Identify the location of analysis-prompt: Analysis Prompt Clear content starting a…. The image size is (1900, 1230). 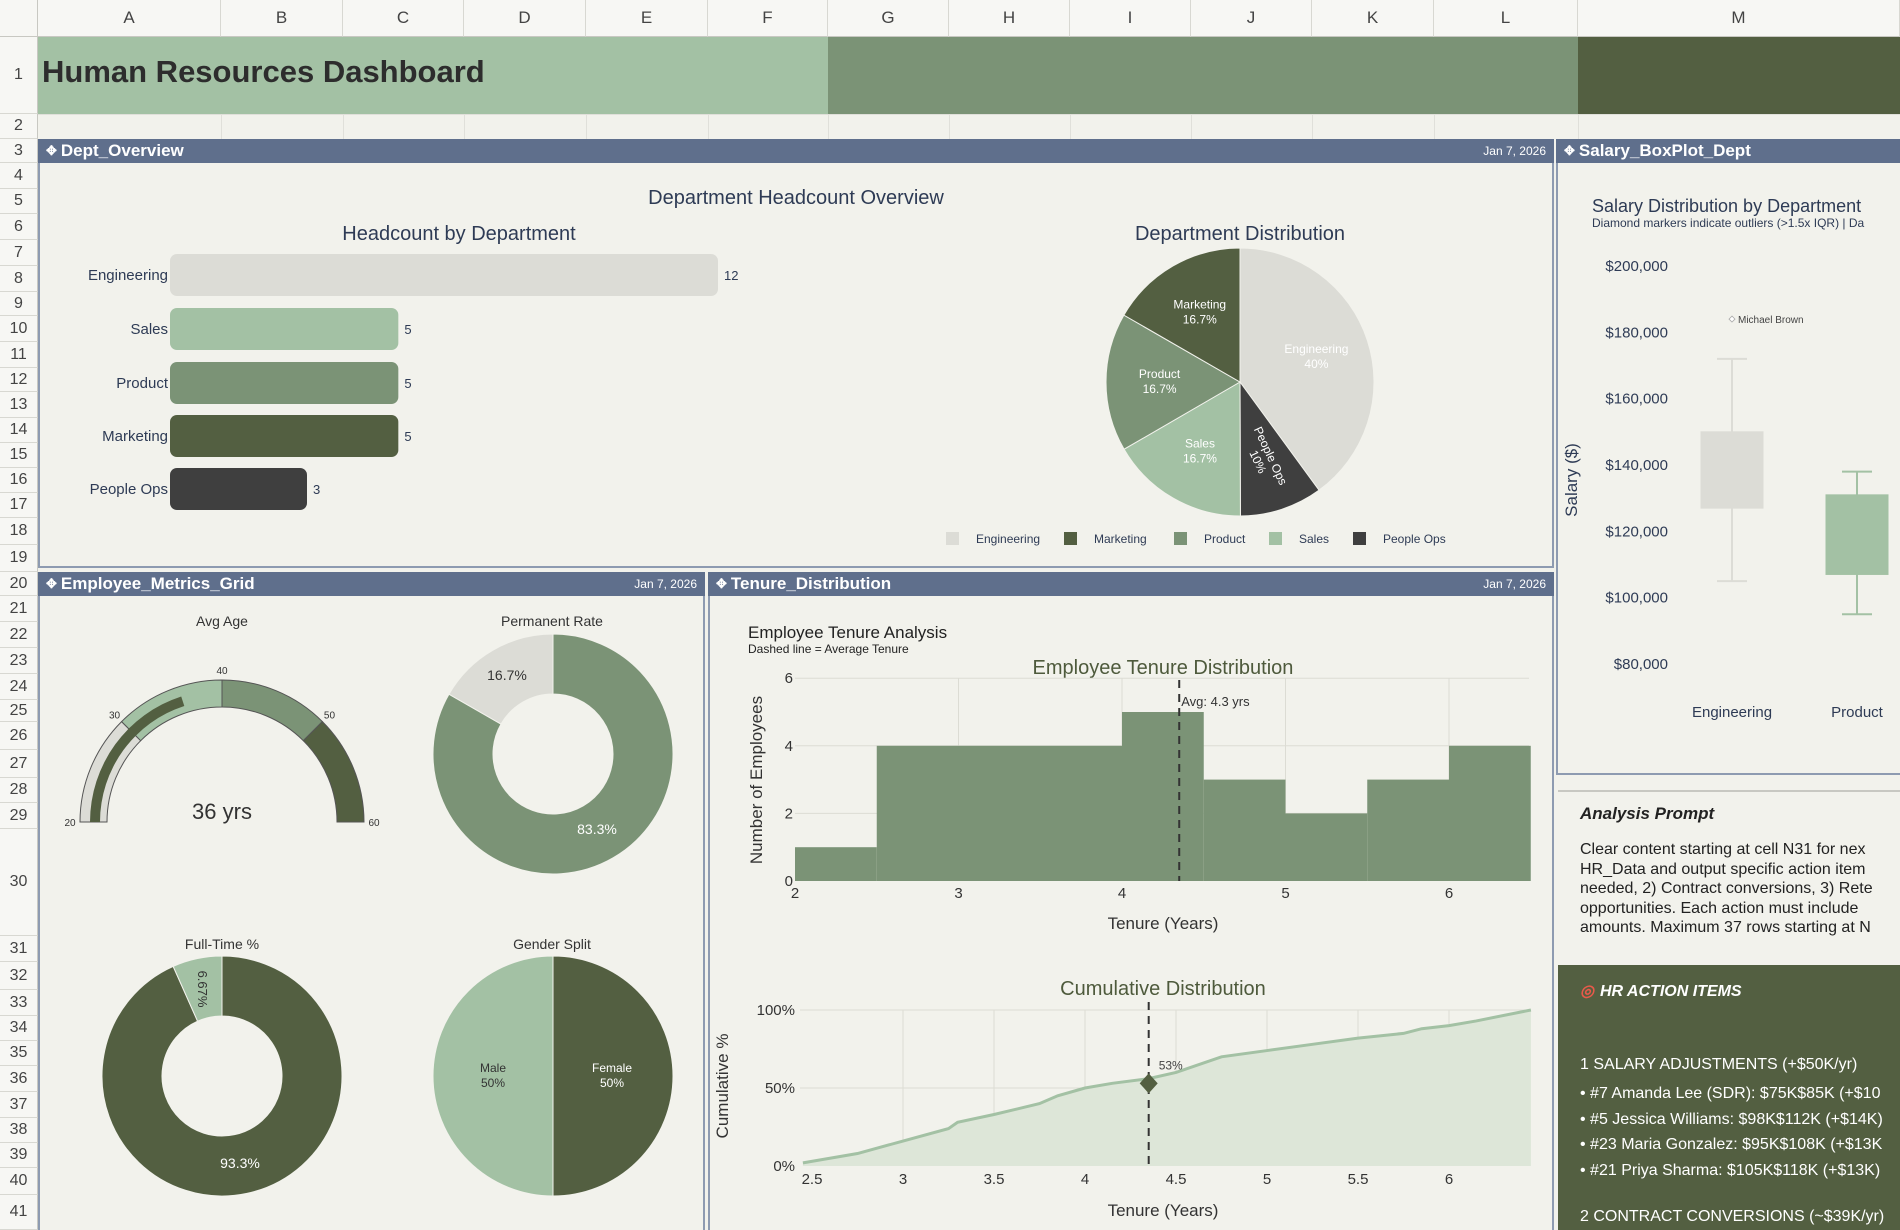
(1729, 875).